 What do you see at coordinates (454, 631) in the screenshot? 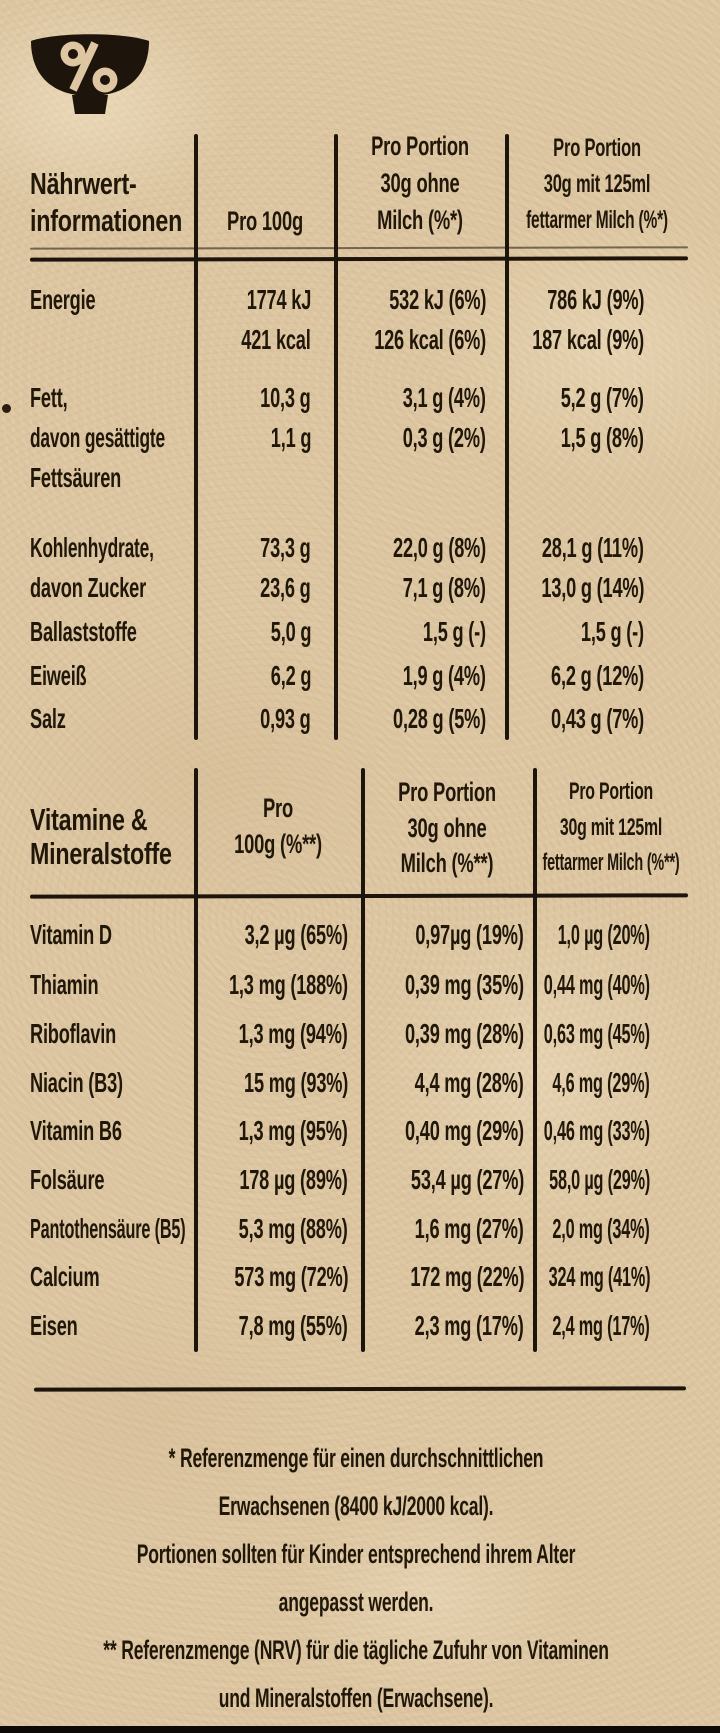
I see `nutrient-value-portion: 1,5 g (-)` at bounding box center [454, 631].